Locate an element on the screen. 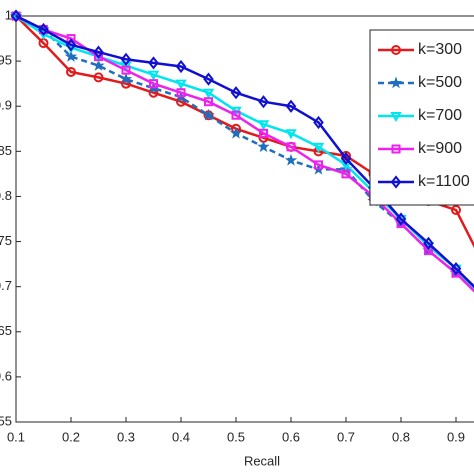 This screenshot has height=474, width=474. y-tick-label: 0.55 is located at coordinates (6, 420).